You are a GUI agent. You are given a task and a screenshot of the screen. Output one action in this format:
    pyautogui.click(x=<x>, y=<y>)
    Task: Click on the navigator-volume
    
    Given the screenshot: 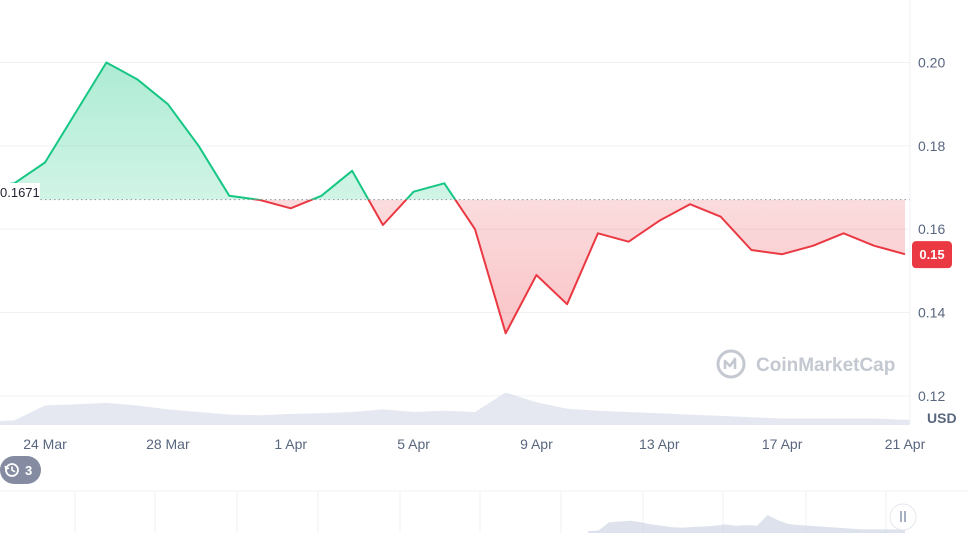 What is the action you would take?
    pyautogui.click(x=746, y=524)
    